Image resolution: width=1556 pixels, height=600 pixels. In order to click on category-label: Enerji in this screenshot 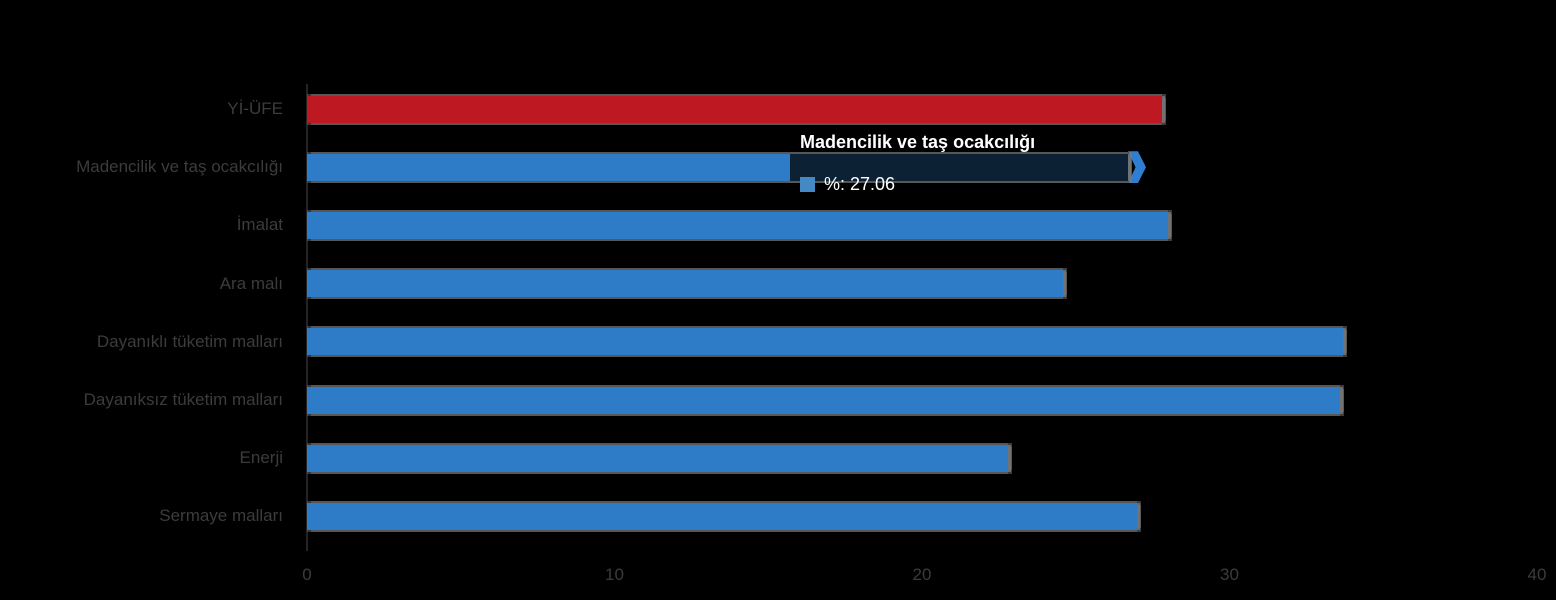, I will do `click(261, 458)`.